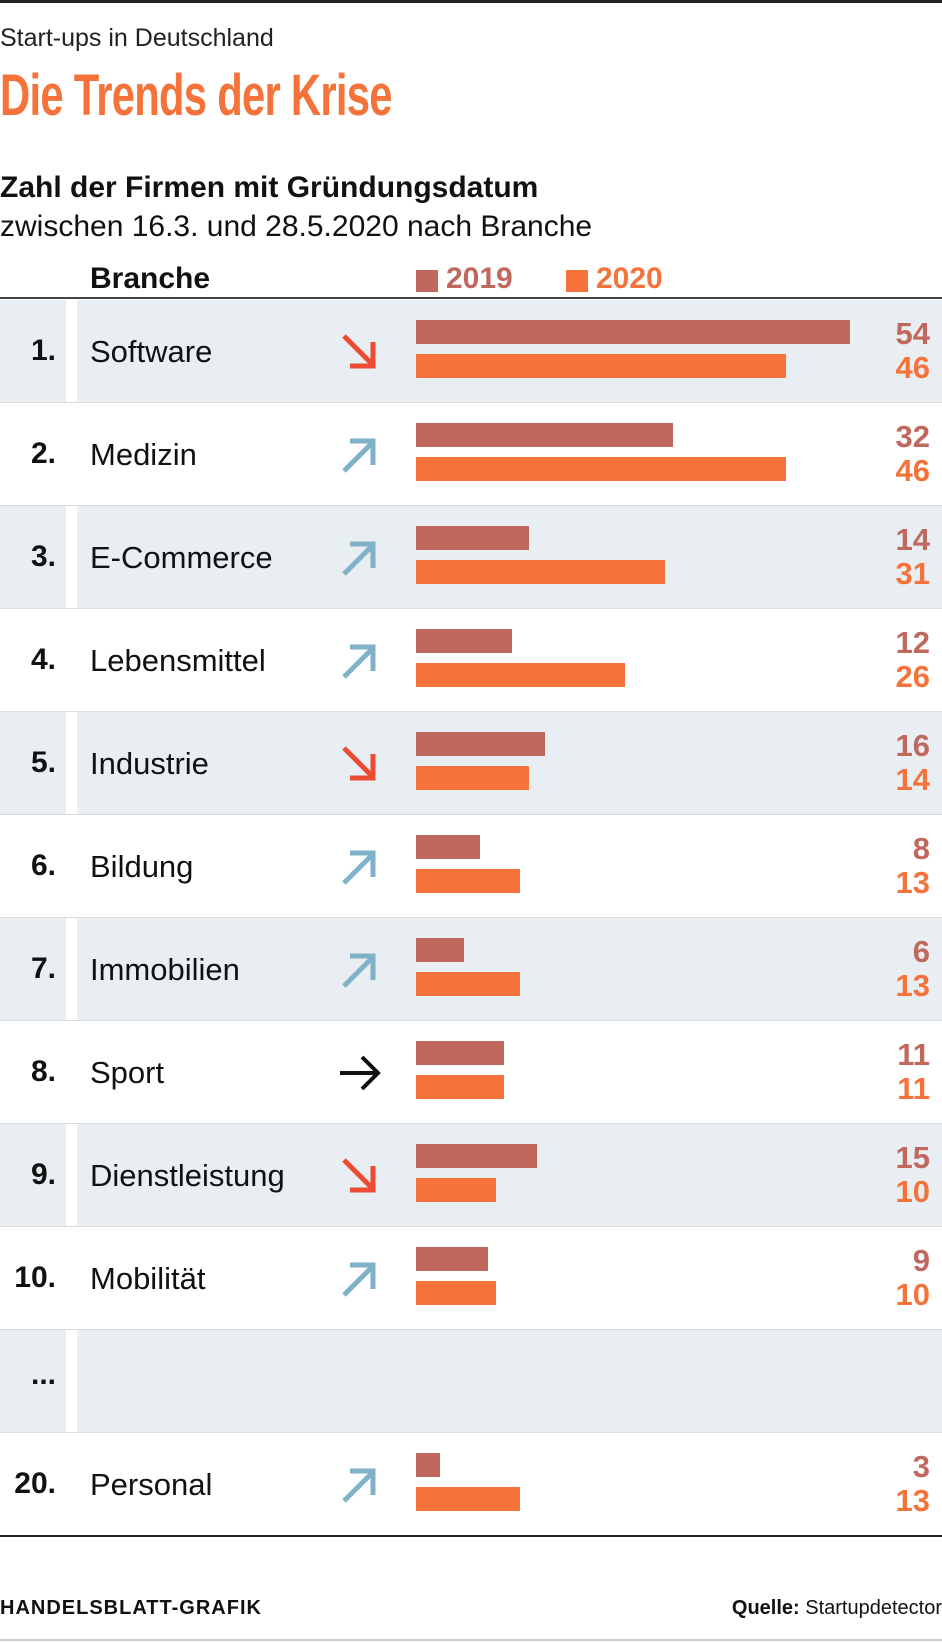  I want to click on table-row: 6. Bildung 8 13, so click(471, 866).